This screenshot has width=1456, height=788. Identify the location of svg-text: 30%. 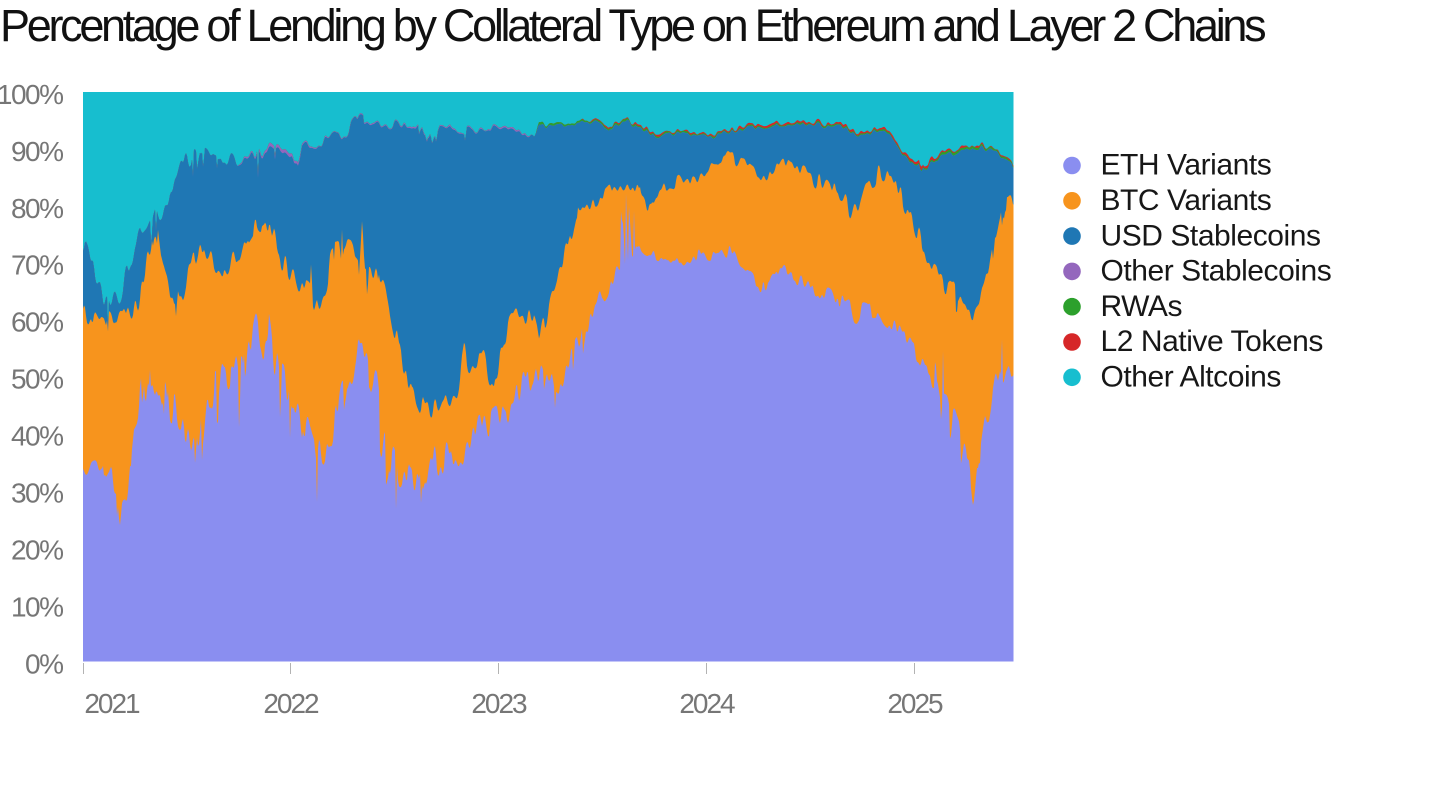
(37, 493).